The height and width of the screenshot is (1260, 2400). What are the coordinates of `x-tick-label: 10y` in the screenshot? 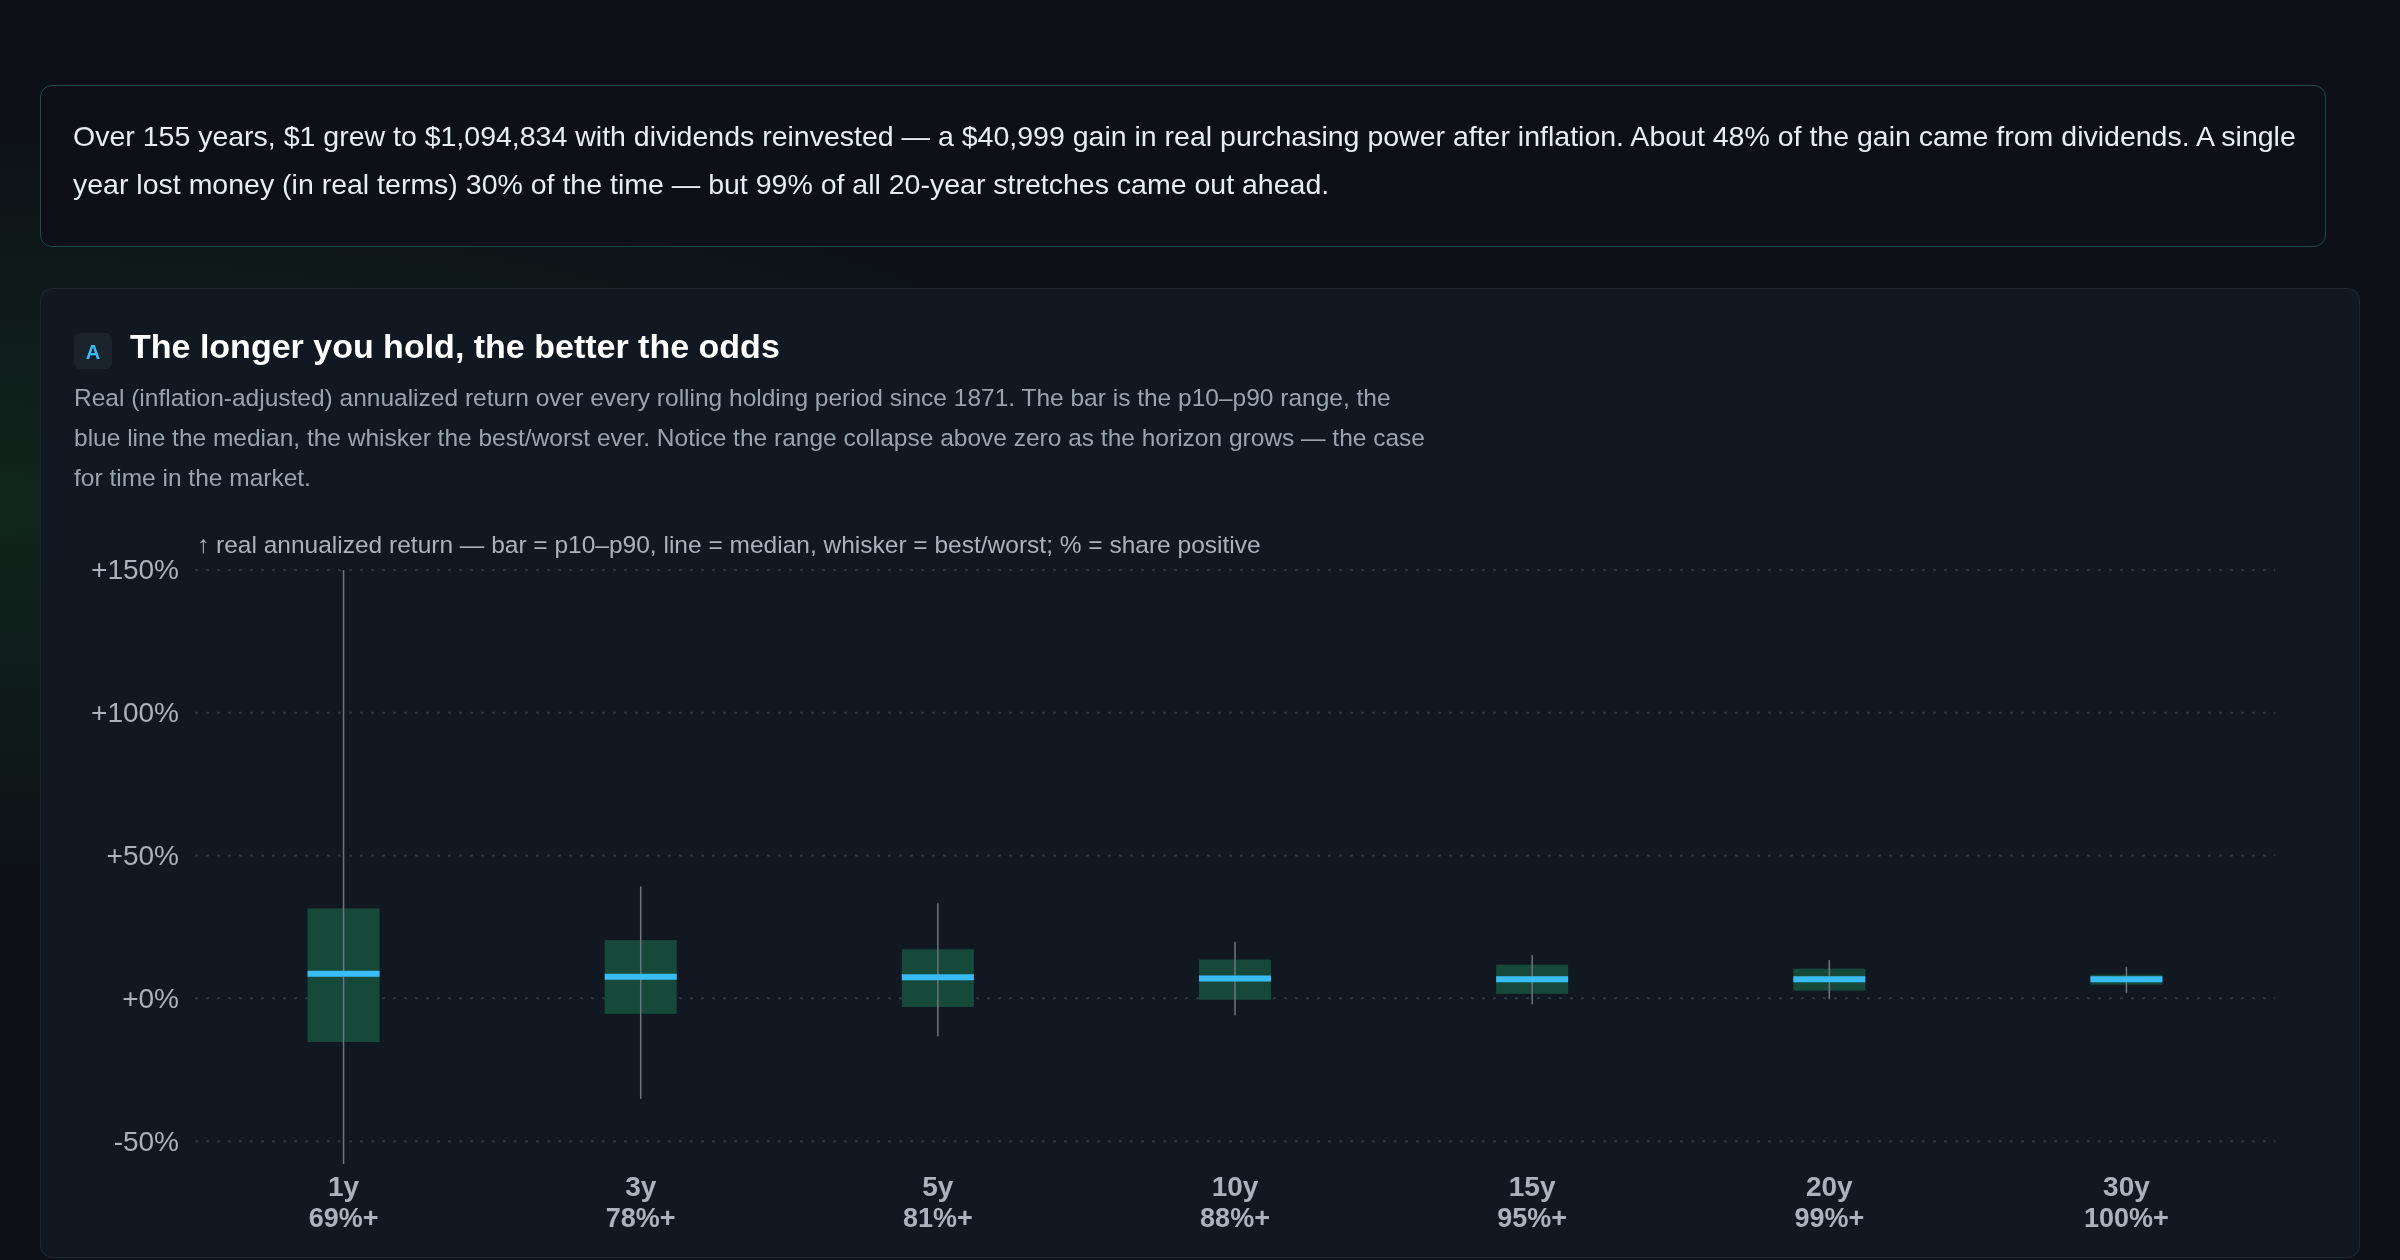 It's located at (1235, 1186).